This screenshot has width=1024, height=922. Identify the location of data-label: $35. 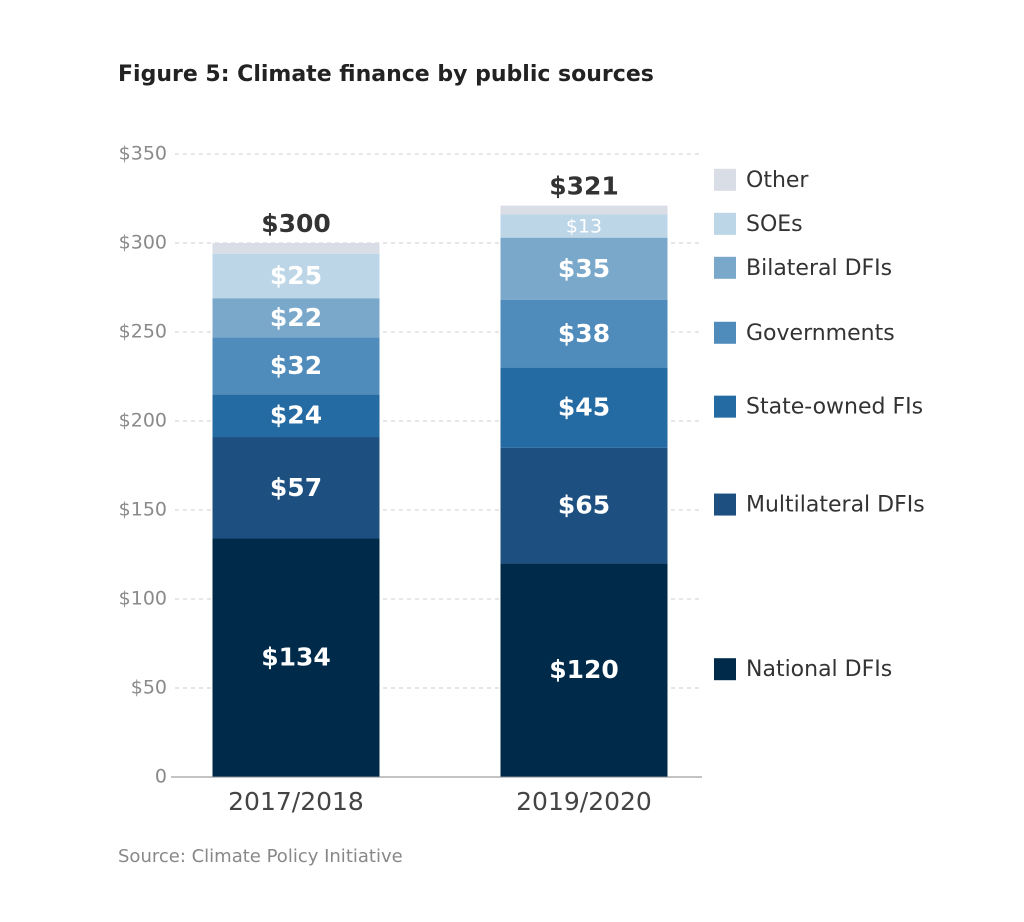
(584, 268).